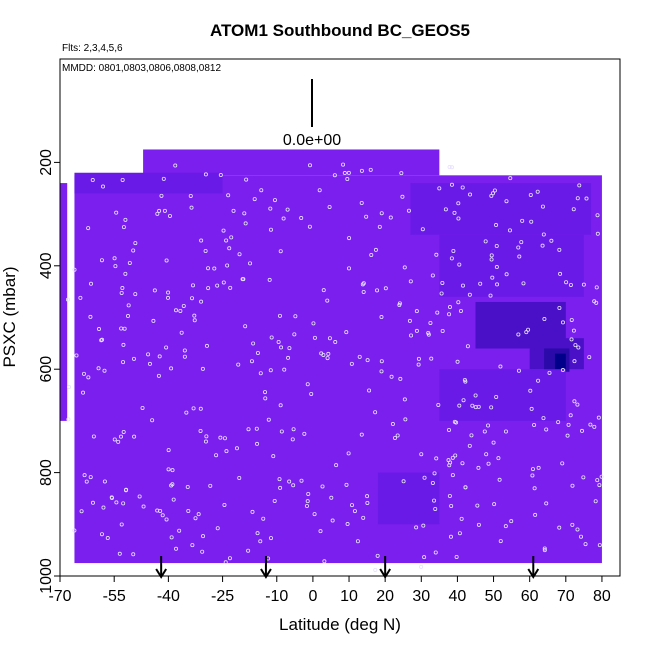 The width and height of the screenshot is (650, 650). Describe the element at coordinates (602, 596) in the screenshot. I see `x-tick-label: 80` at that location.